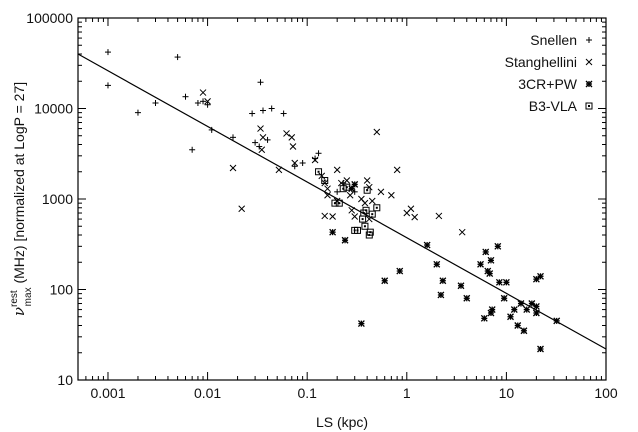  Describe the element at coordinates (507, 393) in the screenshot. I see `x-tick-label: 10` at that location.